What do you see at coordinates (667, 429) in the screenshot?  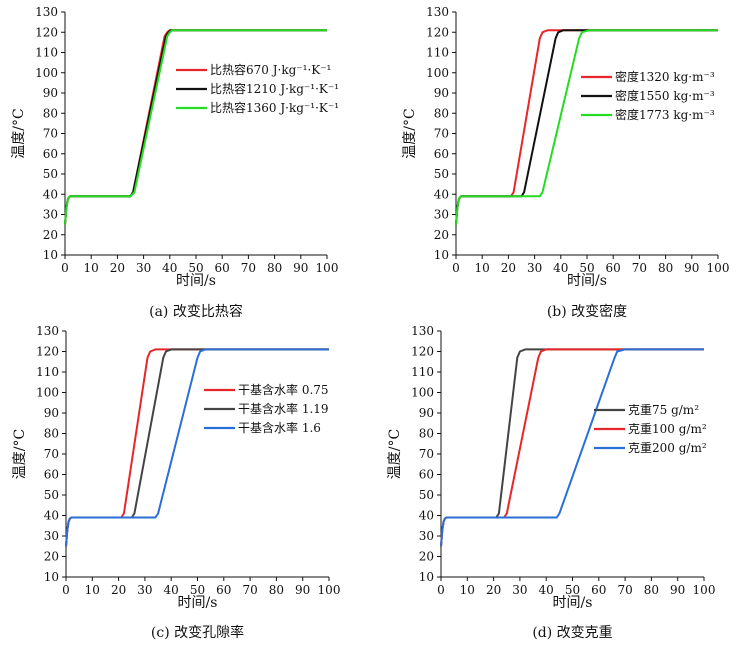 I see `legend-entry: 克重100 g/m²` at bounding box center [667, 429].